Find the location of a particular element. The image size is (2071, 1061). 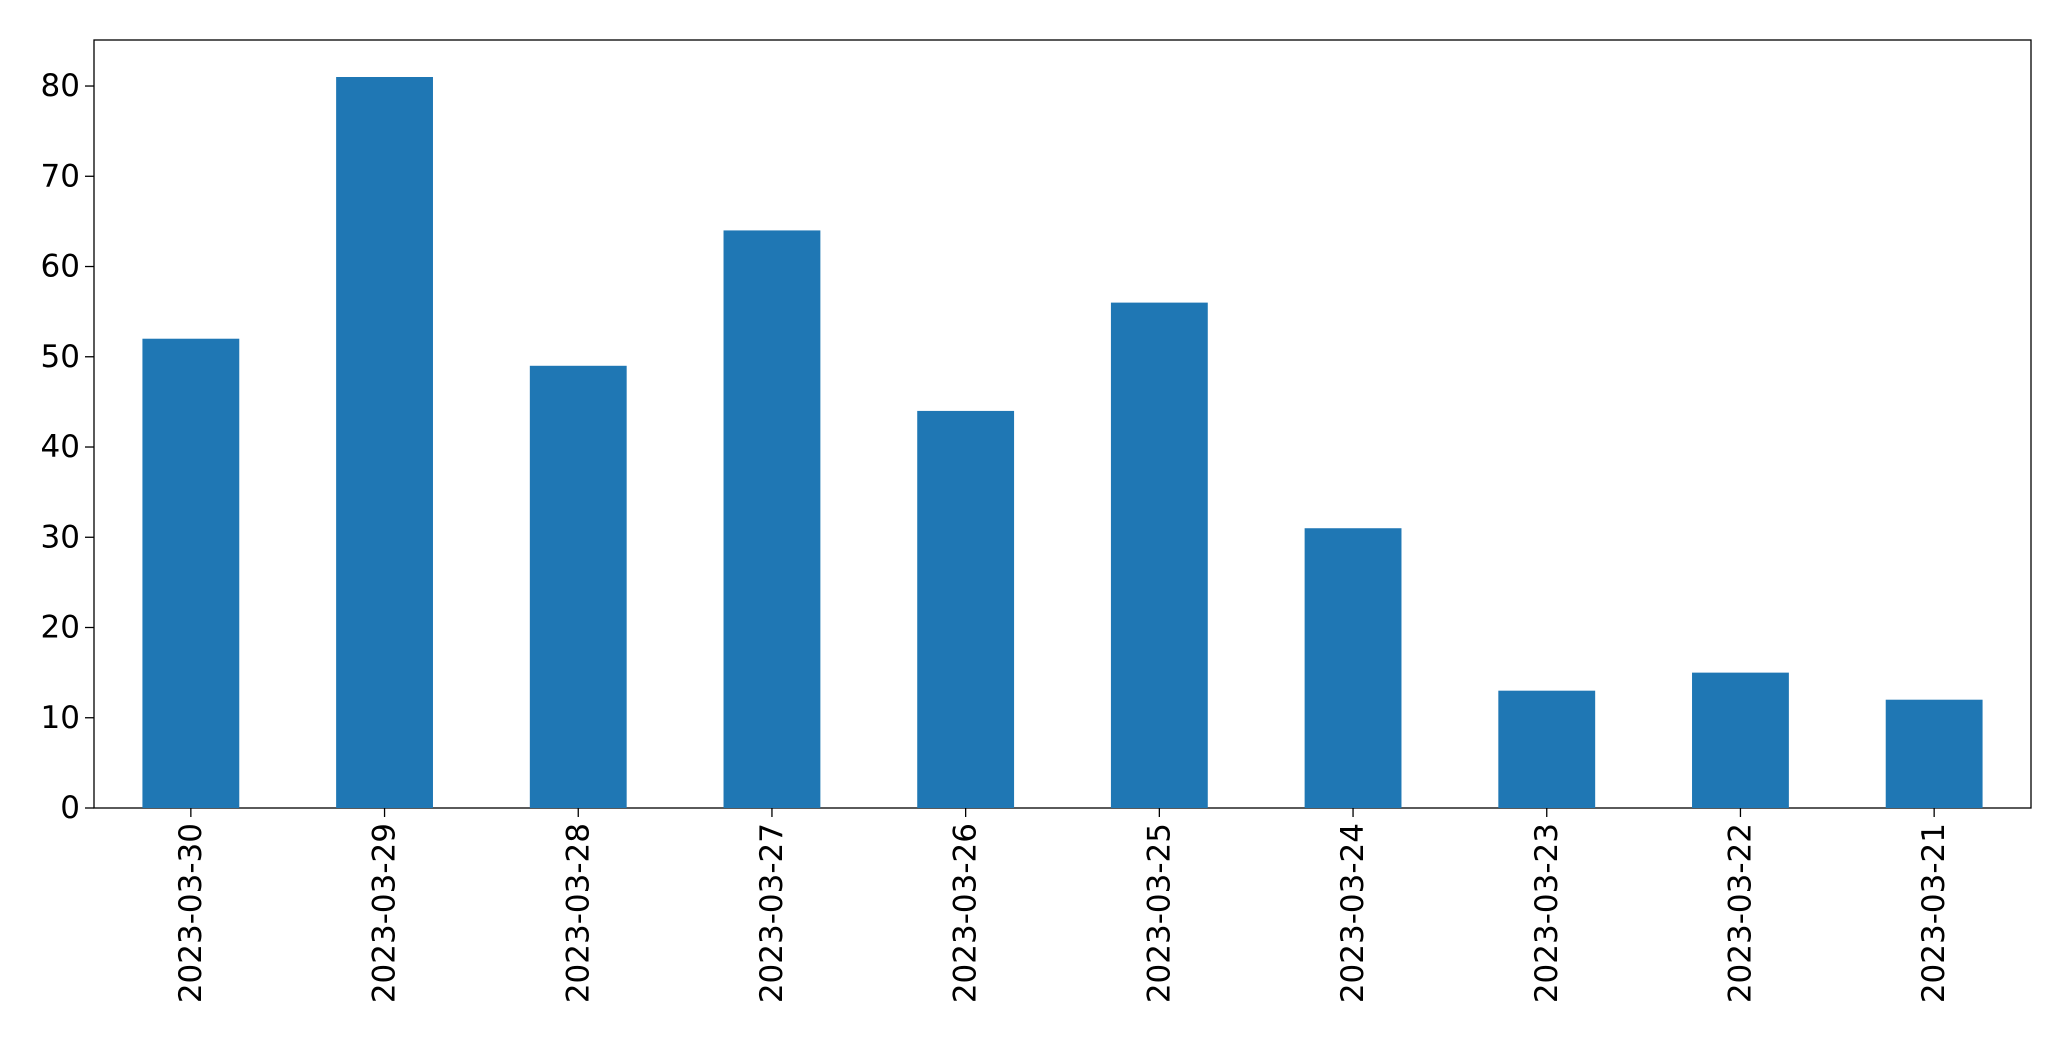

x-tick-label: 2023-03-21 is located at coordinates (1934, 913).